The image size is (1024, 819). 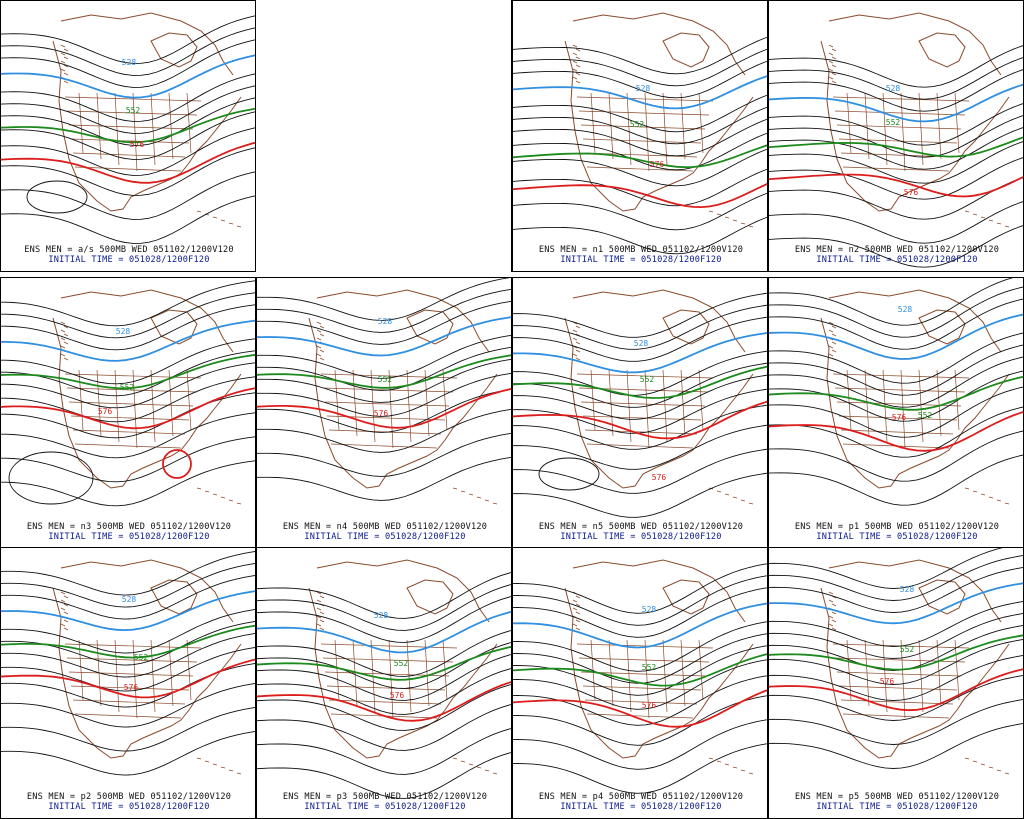 I want to click on caption-n4: ENS MEN = n4 500MB WED 051102/1200V120, so click(x=385, y=527).